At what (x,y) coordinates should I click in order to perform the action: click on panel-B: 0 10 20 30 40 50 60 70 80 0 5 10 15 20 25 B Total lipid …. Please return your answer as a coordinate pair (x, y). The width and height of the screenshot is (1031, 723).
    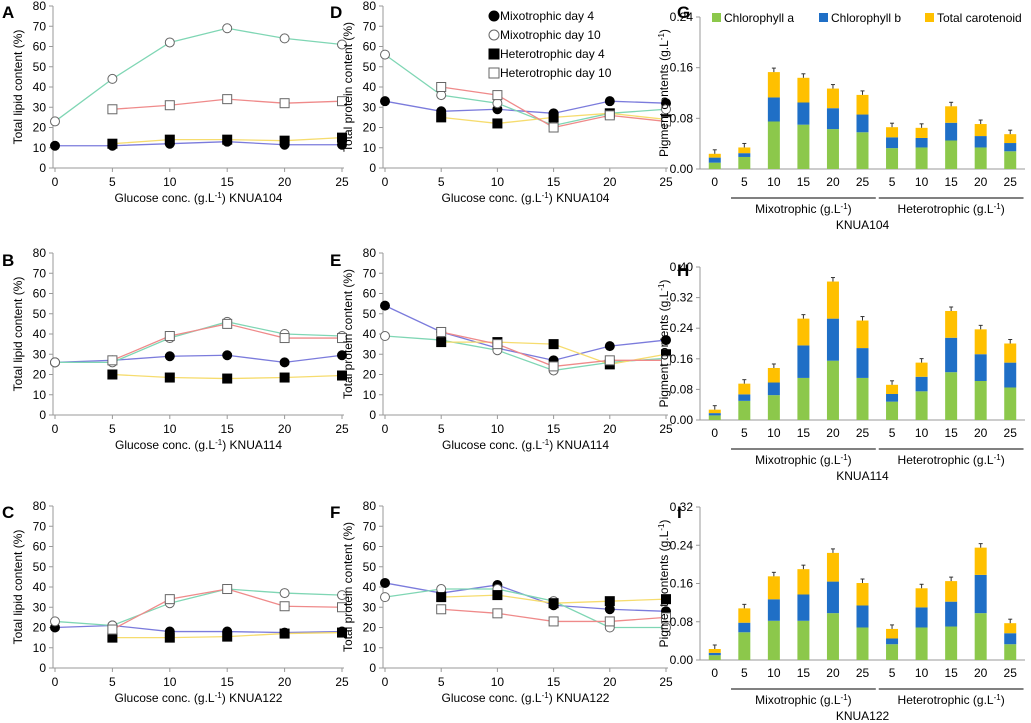
    Looking at the image, I should click on (175, 349).